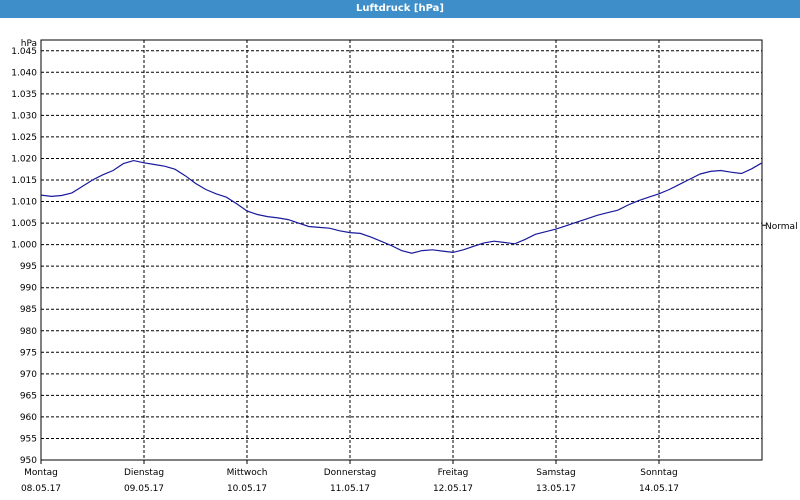 The height and width of the screenshot is (500, 800). I want to click on y-tick-label: 1.025, so click(24, 138).